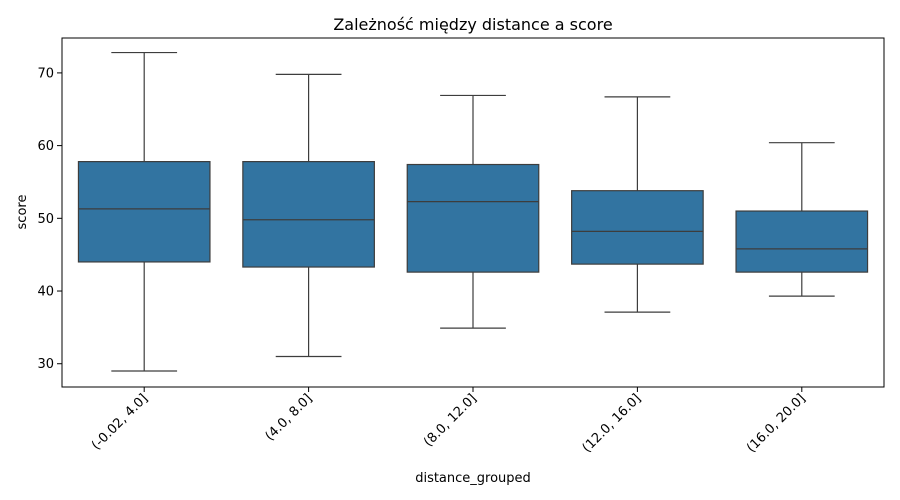  I want to click on y-tick-label: 40, so click(45, 292).